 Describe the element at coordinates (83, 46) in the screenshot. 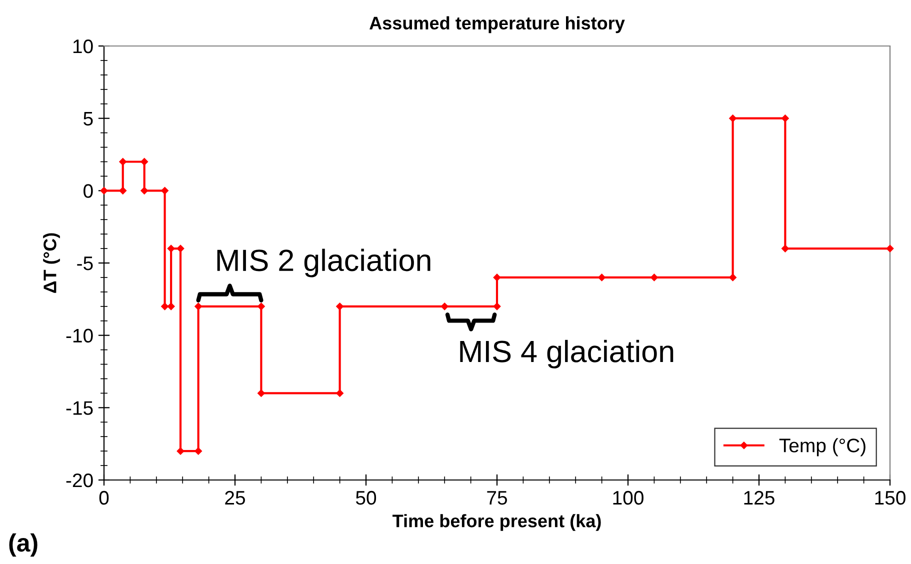

I see `y-tick-label: 10` at that location.